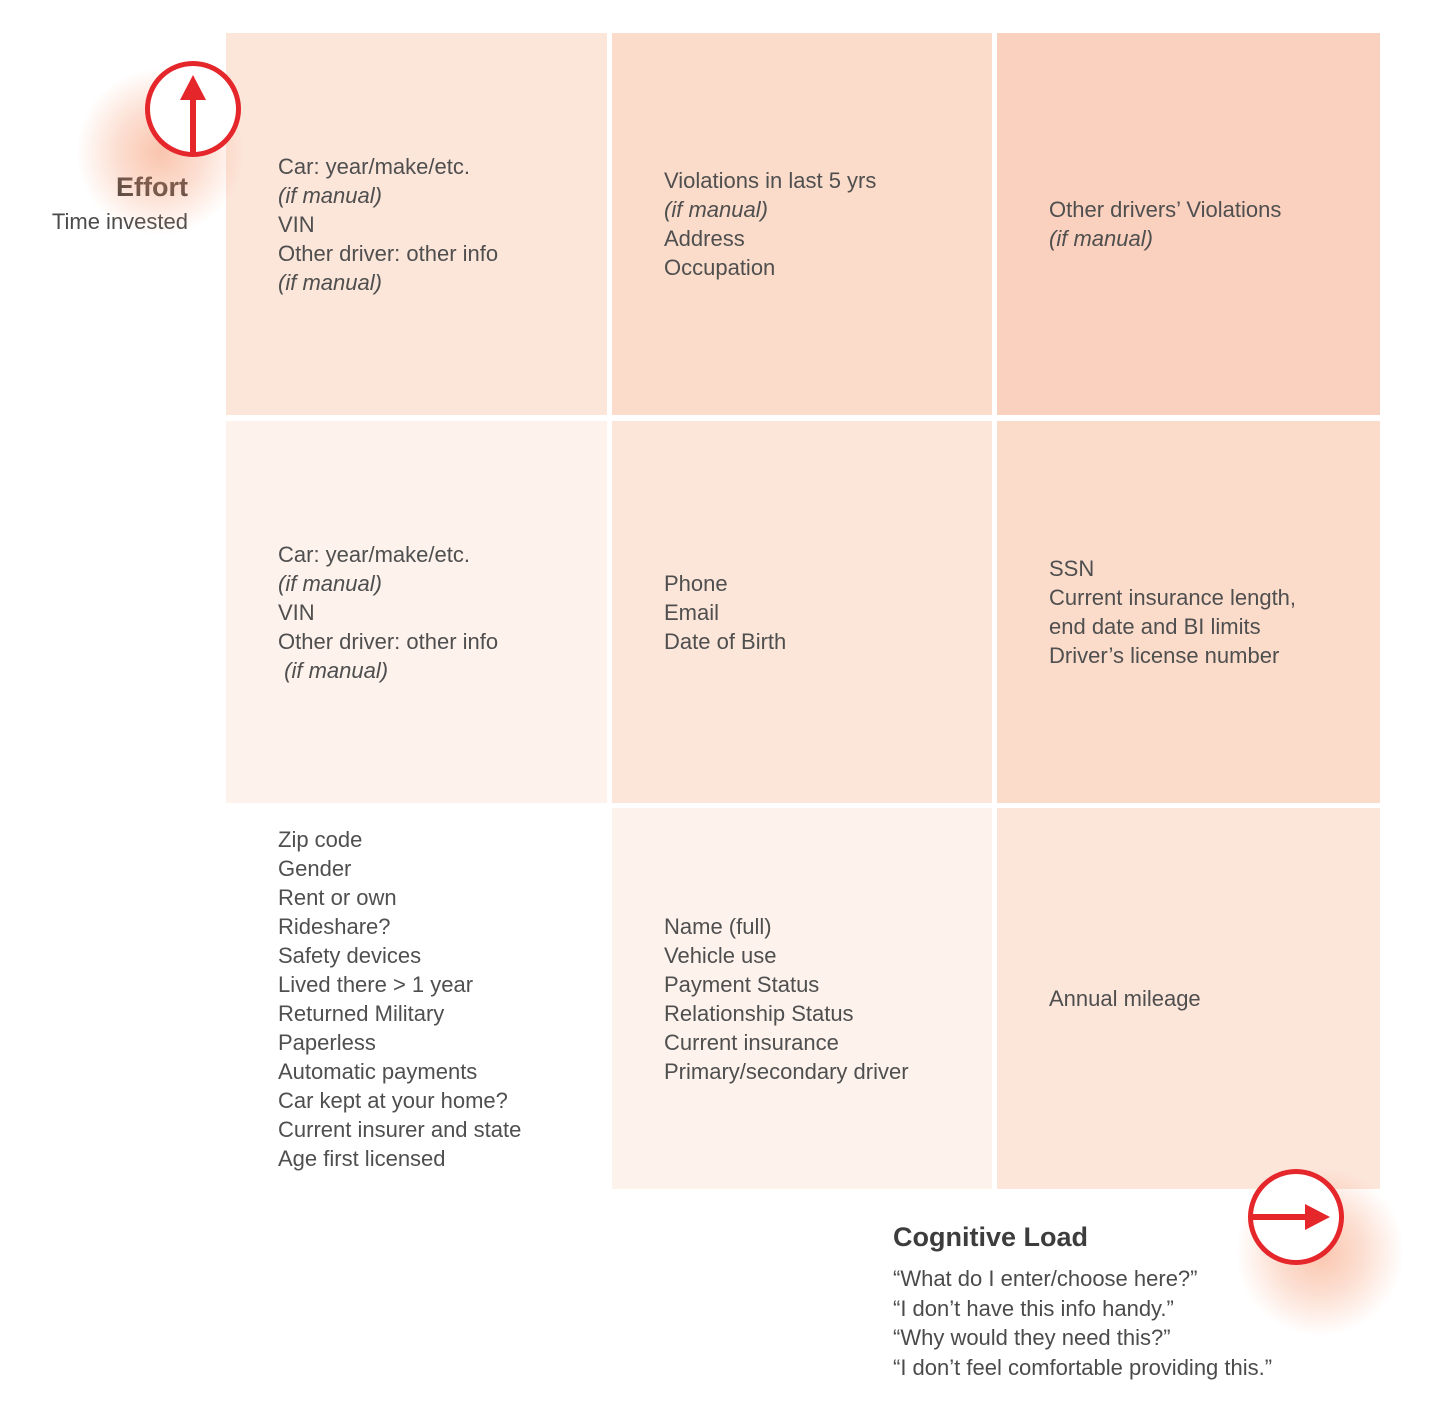 The width and height of the screenshot is (1442, 1412). I want to click on cell-line: Zip code, so click(320, 839).